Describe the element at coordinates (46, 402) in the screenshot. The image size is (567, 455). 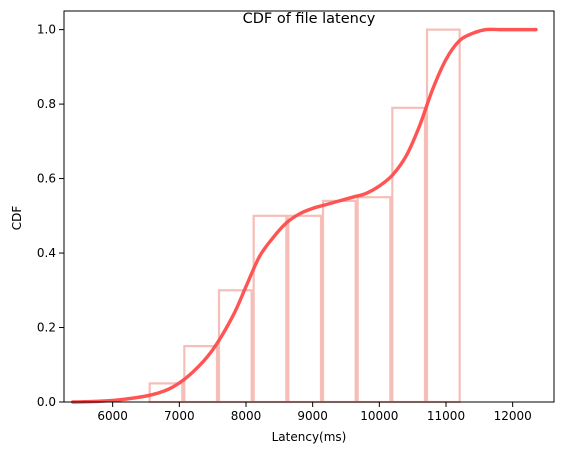
I see `y-tick-label: 0.0` at that location.